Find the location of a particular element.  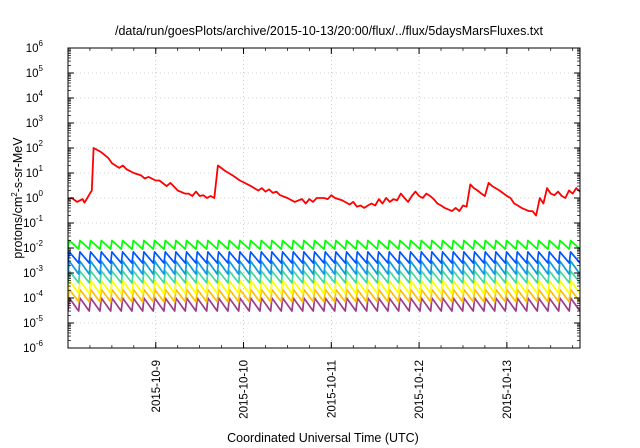

y-tick-label: 10² is located at coordinates (35, 147).